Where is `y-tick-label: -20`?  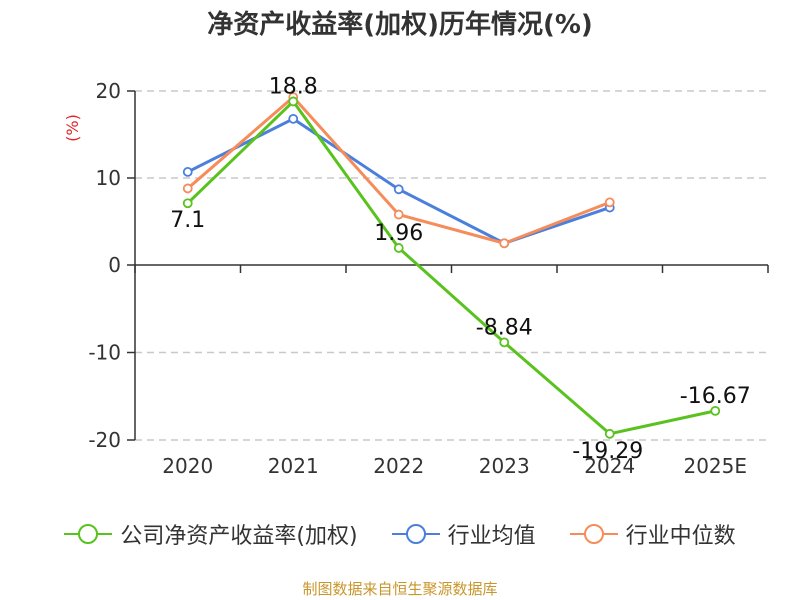 y-tick-label: -20 is located at coordinates (104, 440).